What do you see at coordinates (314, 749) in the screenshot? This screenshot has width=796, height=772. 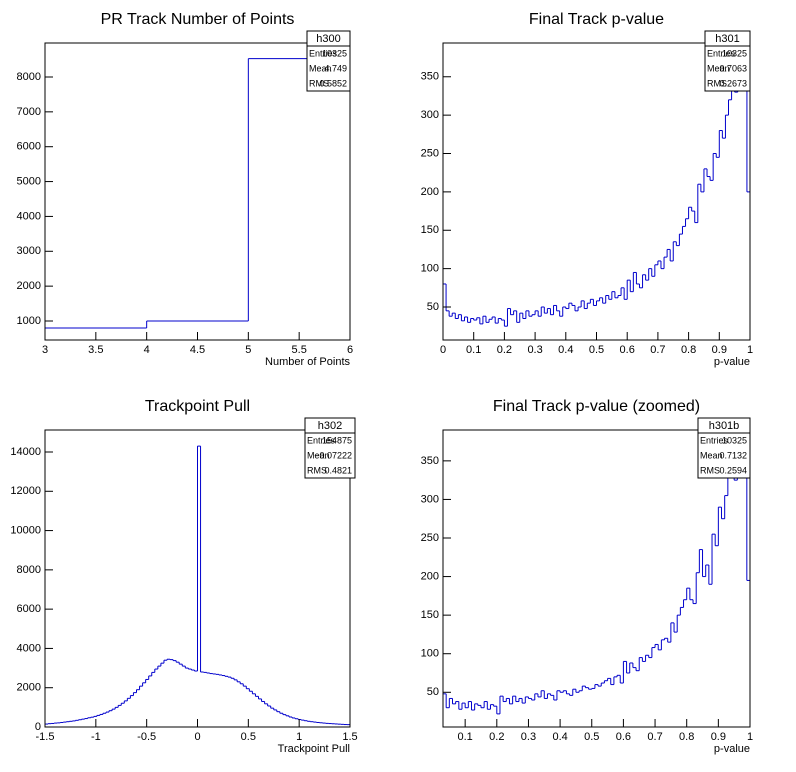 I see `x-axis-label: Trackpoint Pull` at bounding box center [314, 749].